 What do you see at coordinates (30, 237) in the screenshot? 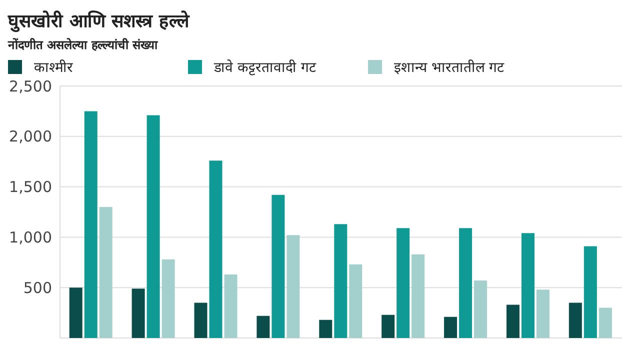
I see `y-tick-label: 1,000` at bounding box center [30, 237].